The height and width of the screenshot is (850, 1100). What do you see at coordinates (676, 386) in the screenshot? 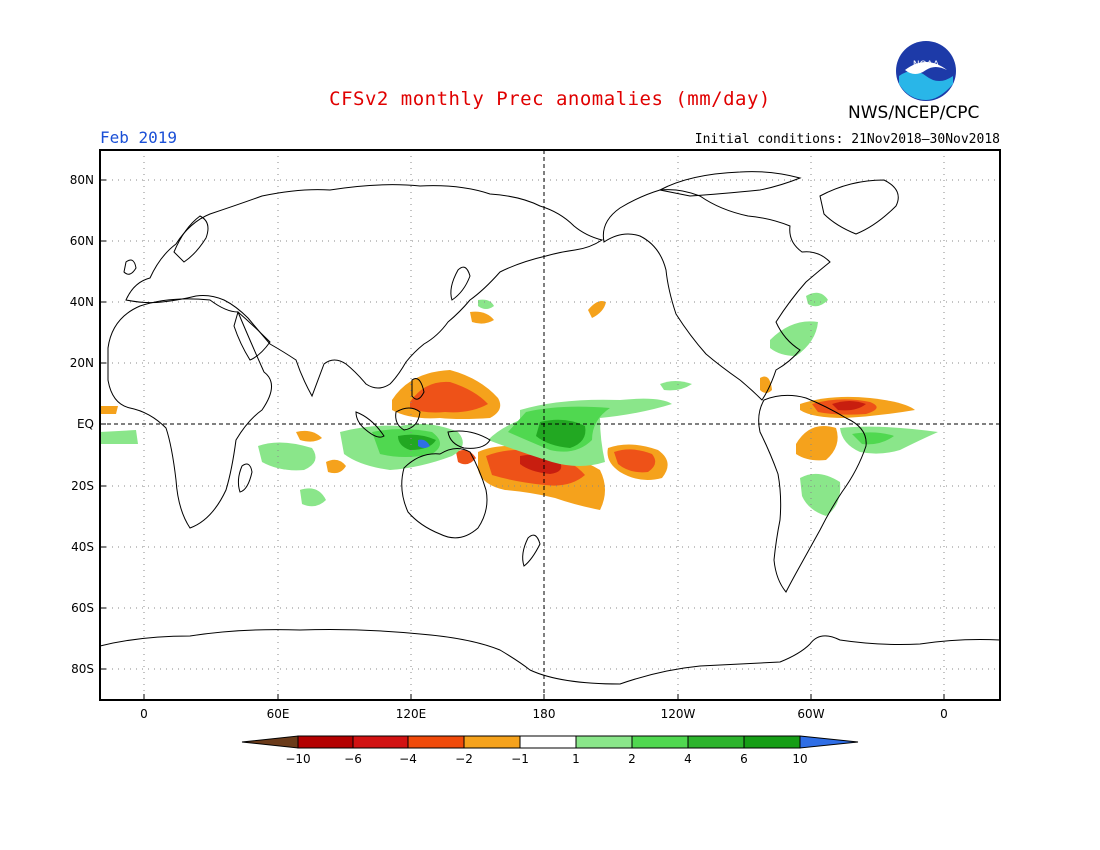
I see `wet-anomaly-pacific-north` at bounding box center [676, 386].